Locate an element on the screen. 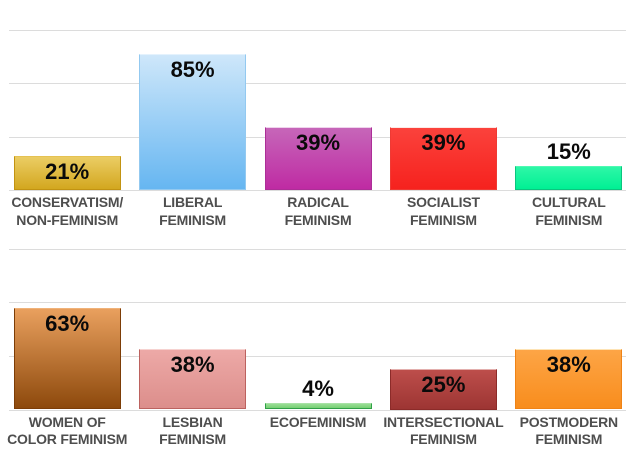 This screenshot has width=635, height=470. value-label-postmodern-feminism: 38% is located at coordinates (568, 364).